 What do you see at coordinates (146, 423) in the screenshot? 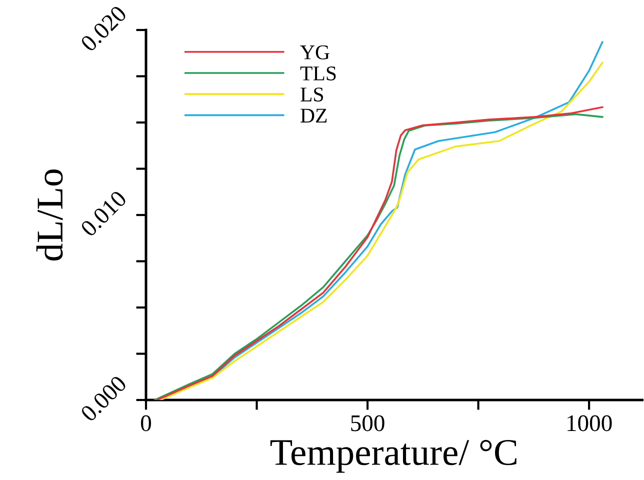
I see `x-tick-label: 0` at bounding box center [146, 423].